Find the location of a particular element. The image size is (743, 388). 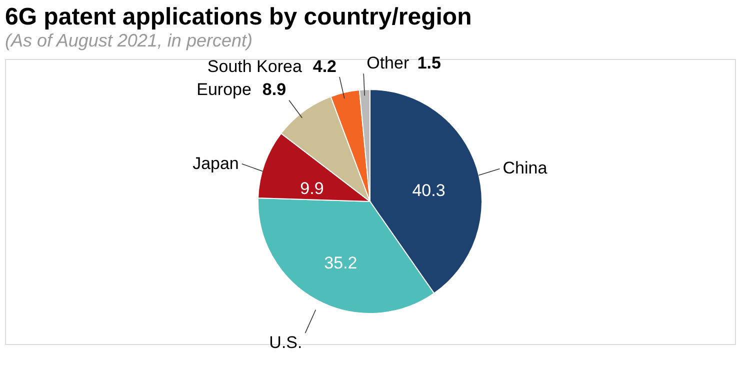

data-label: 4.2 is located at coordinates (324, 66).